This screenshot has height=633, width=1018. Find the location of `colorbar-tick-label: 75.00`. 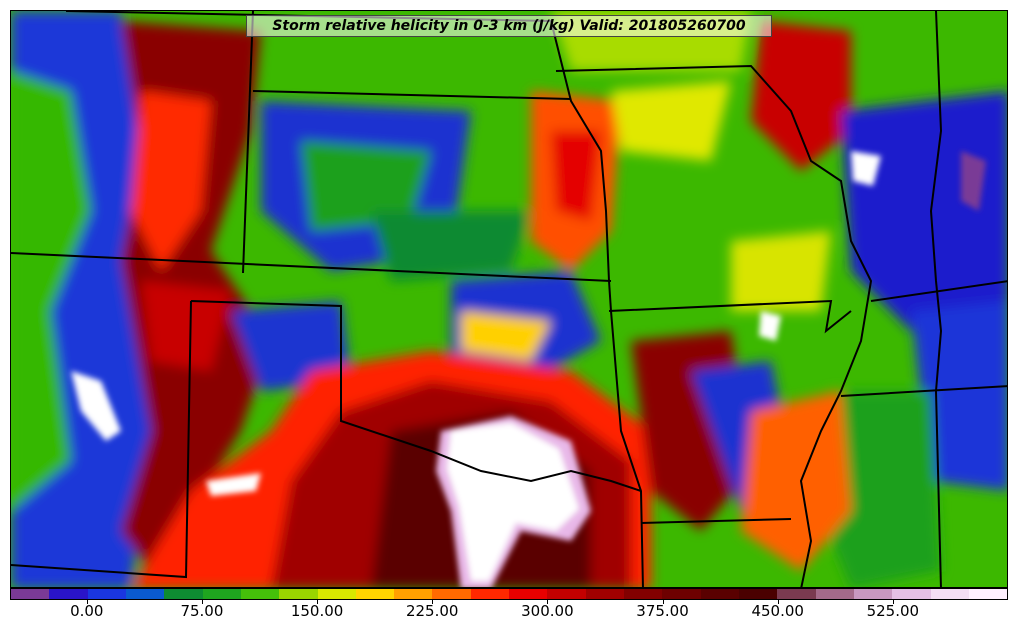

colorbar-tick-label: 75.00 is located at coordinates (202, 611).